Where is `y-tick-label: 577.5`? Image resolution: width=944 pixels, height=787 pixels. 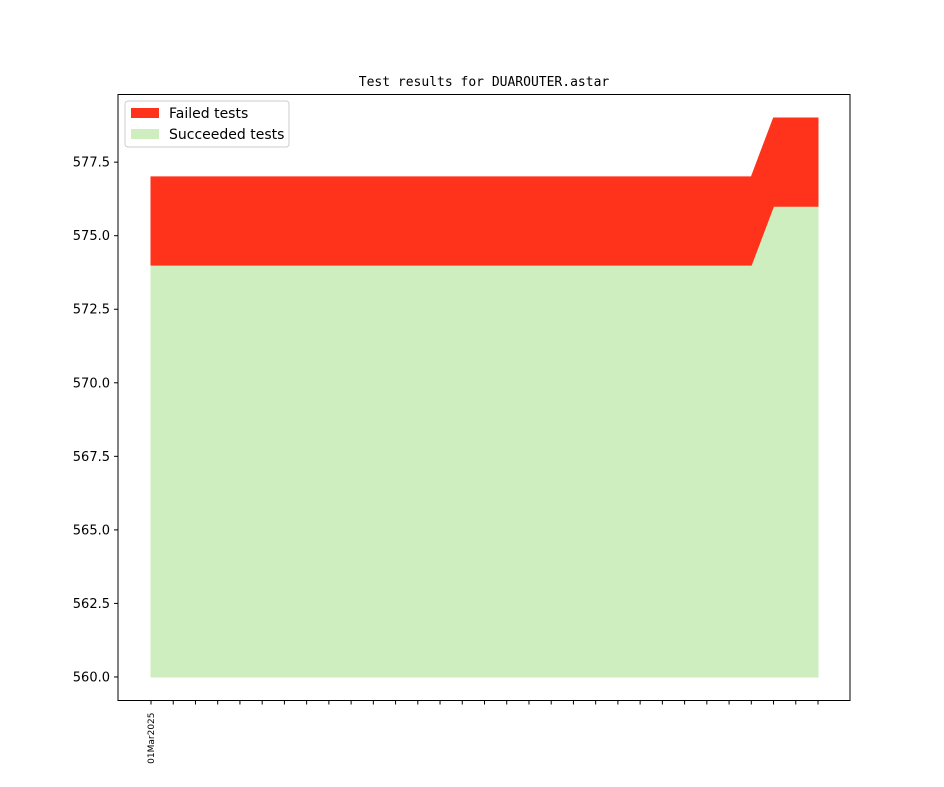 y-tick-label: 577.5 is located at coordinates (91, 163).